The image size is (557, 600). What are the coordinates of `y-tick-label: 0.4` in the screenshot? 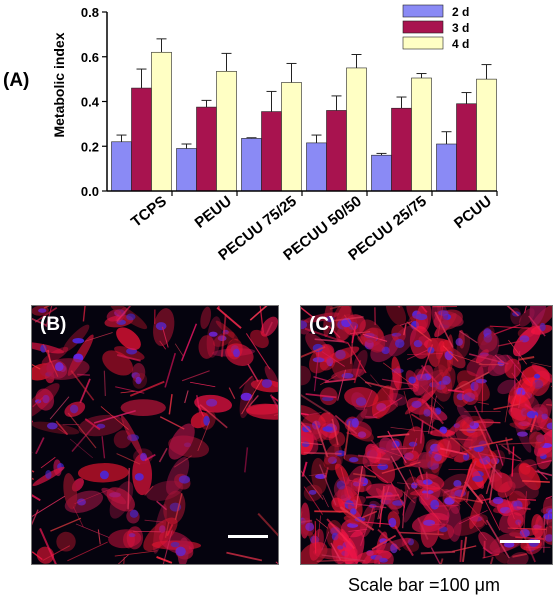 It's located at (90, 102).